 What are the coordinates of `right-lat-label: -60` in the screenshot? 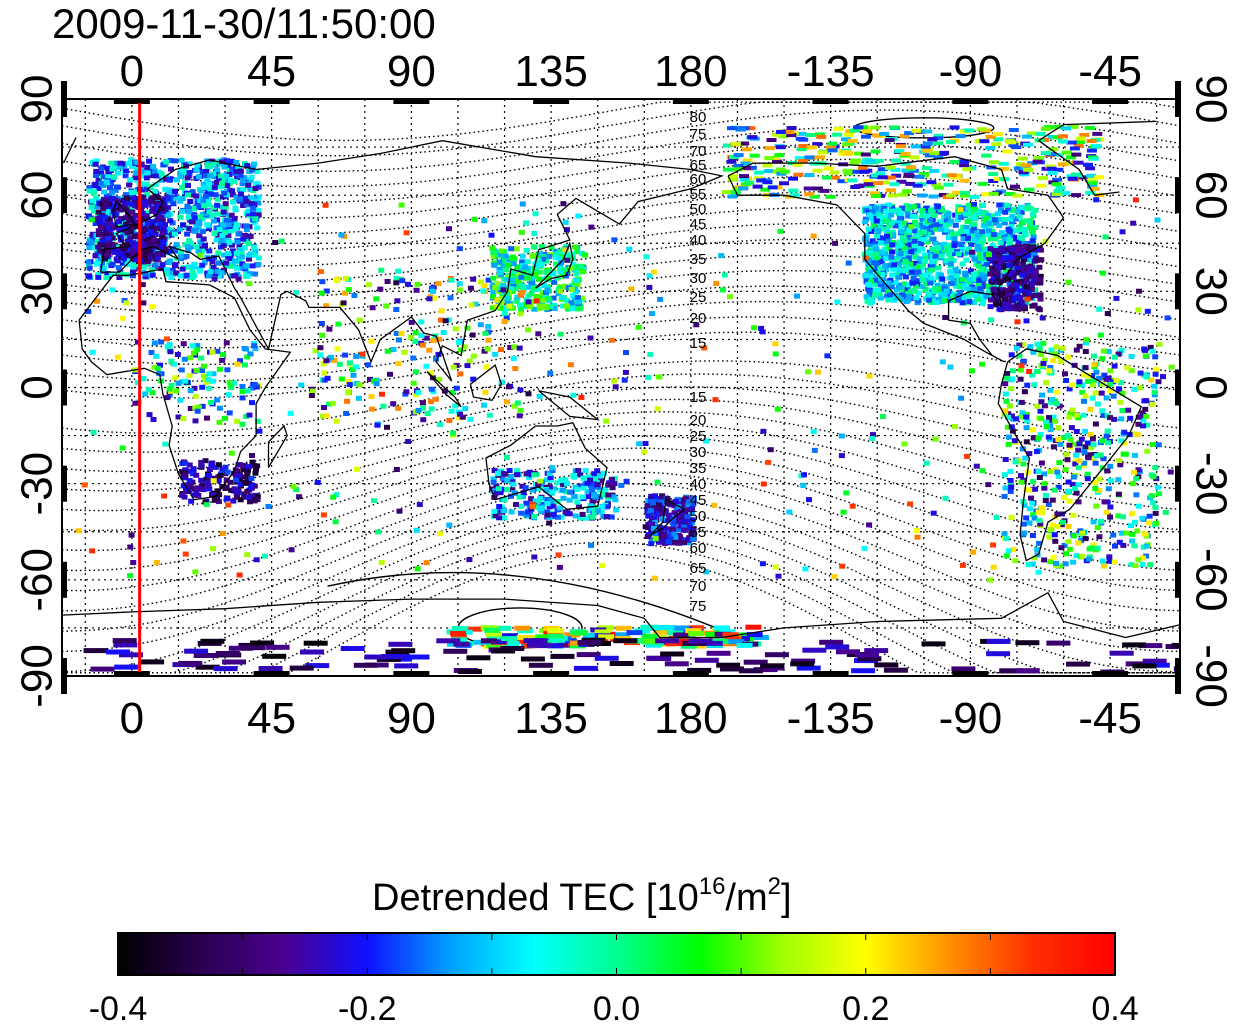 It's located at (1211, 580).